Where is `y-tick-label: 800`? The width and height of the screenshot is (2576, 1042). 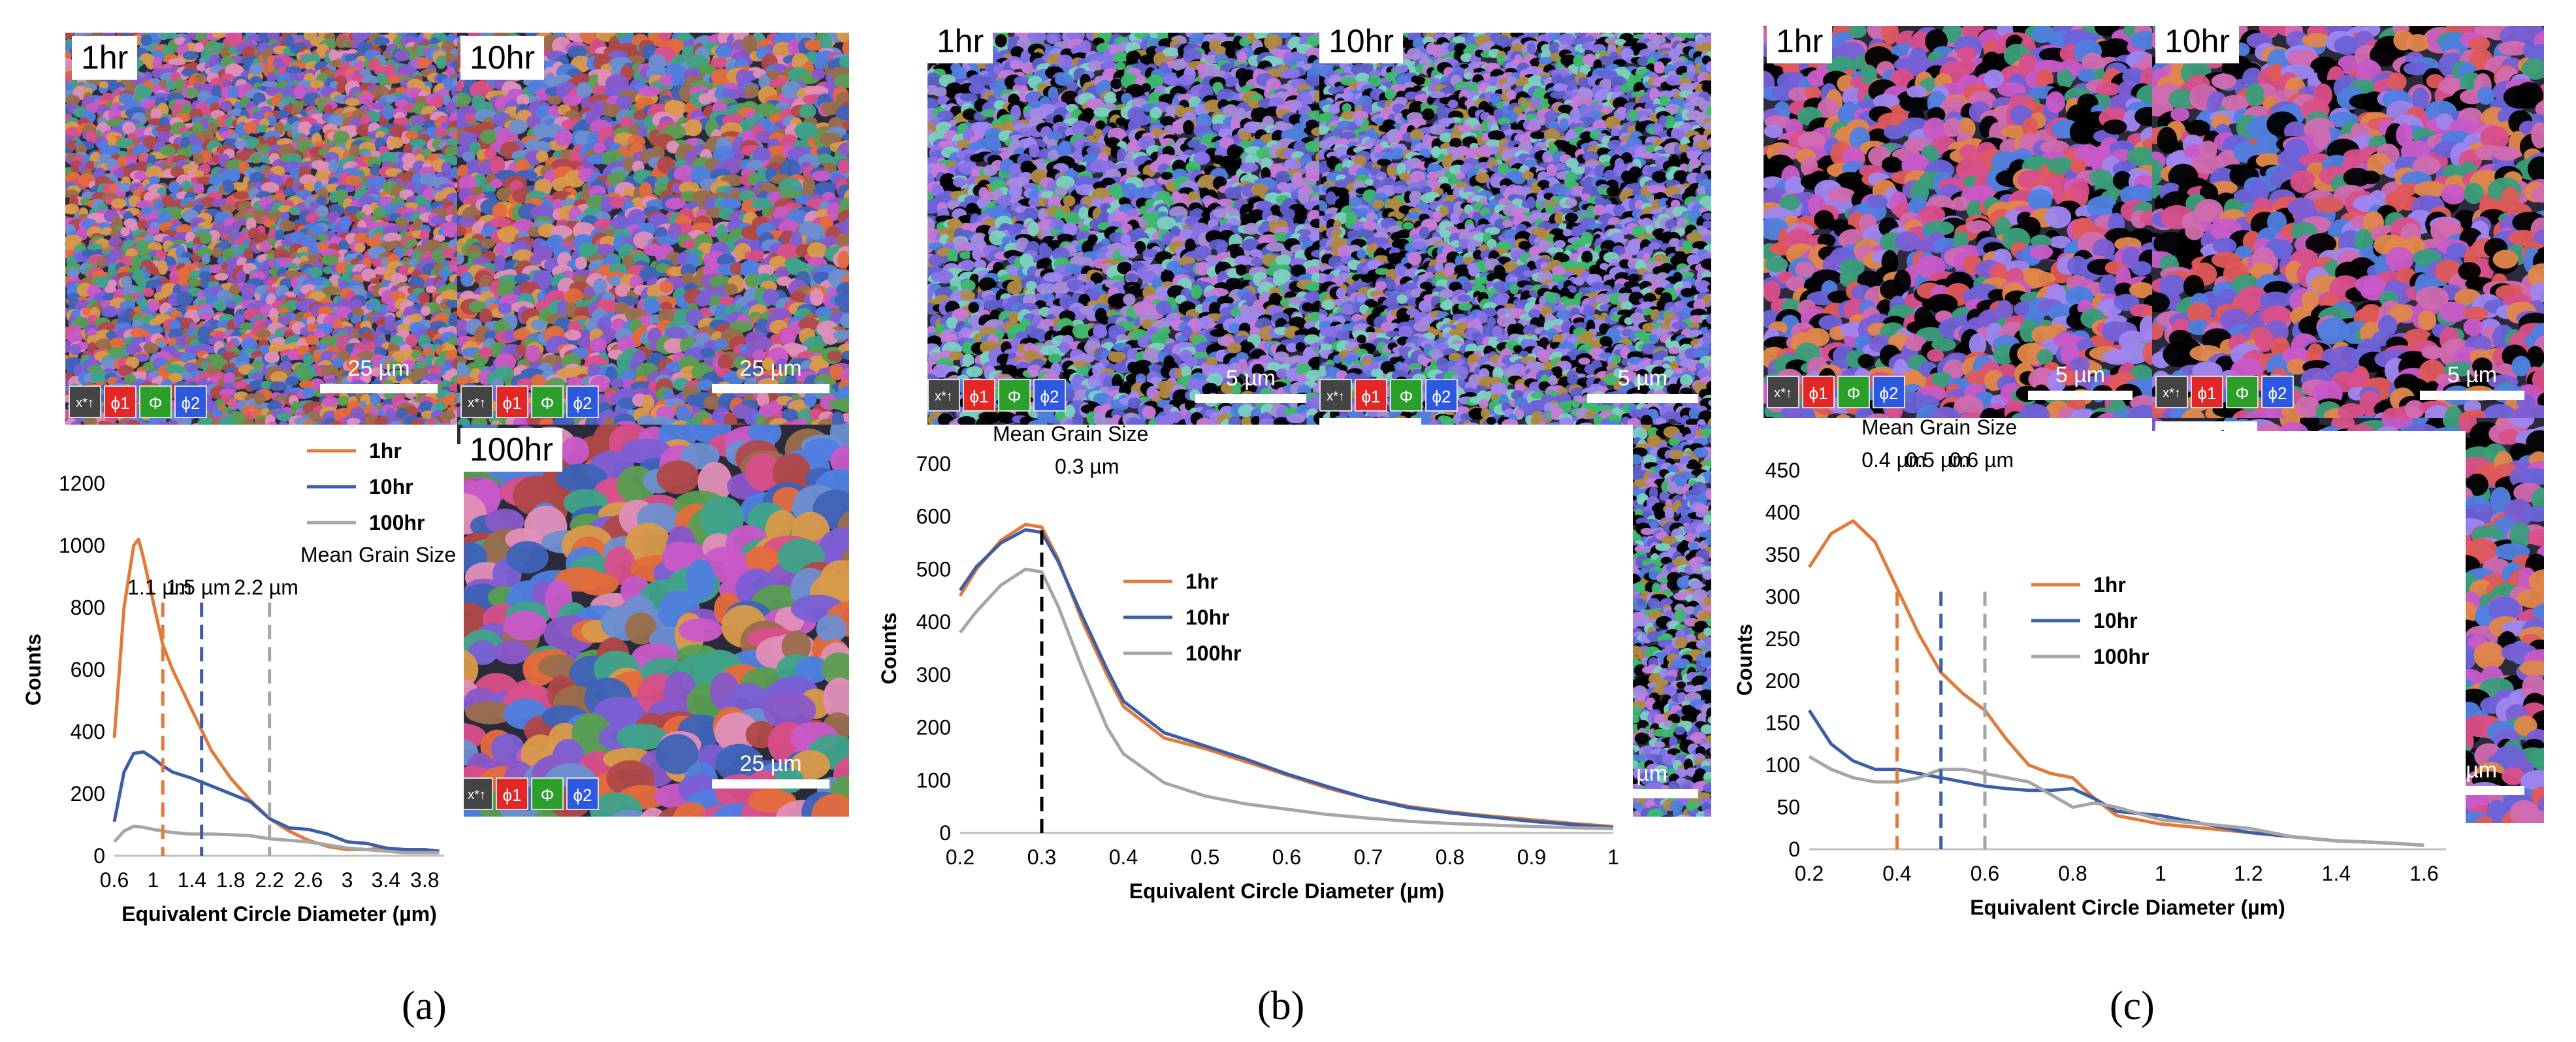
y-tick-label: 800 is located at coordinates (88, 607).